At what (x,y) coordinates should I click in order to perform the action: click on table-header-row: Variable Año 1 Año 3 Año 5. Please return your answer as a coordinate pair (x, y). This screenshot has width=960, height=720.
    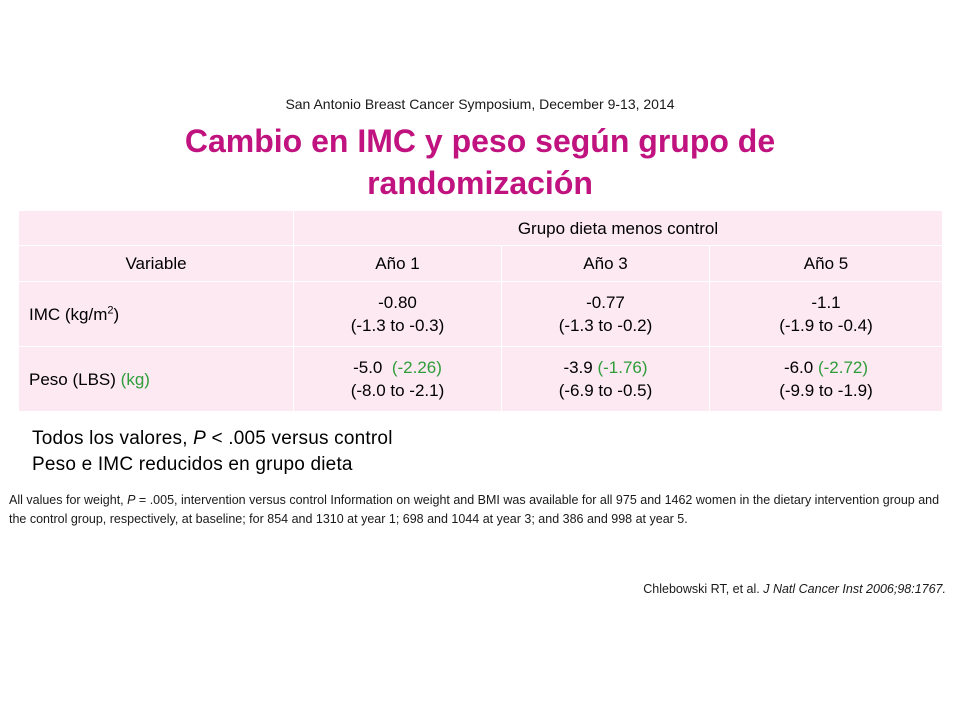
    Looking at the image, I should click on (480, 263).